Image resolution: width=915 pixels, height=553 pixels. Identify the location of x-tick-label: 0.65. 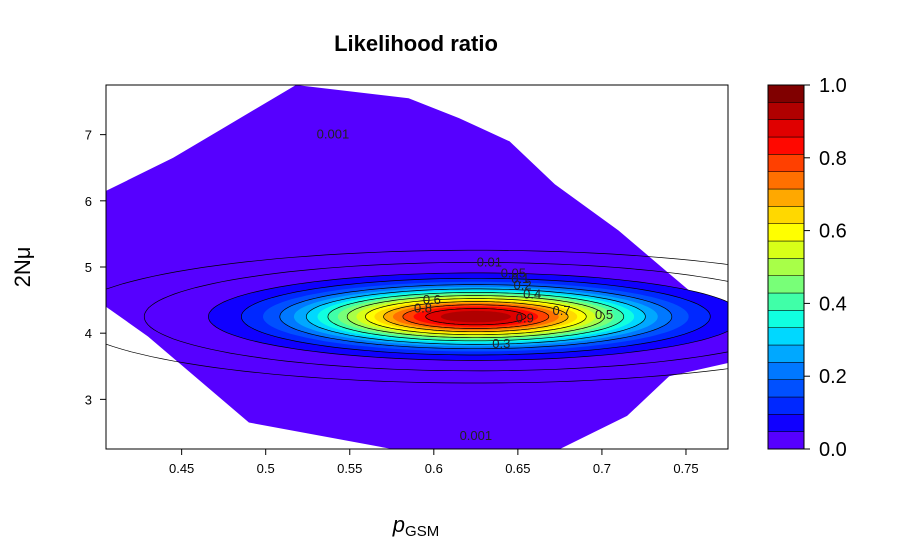
(517, 468).